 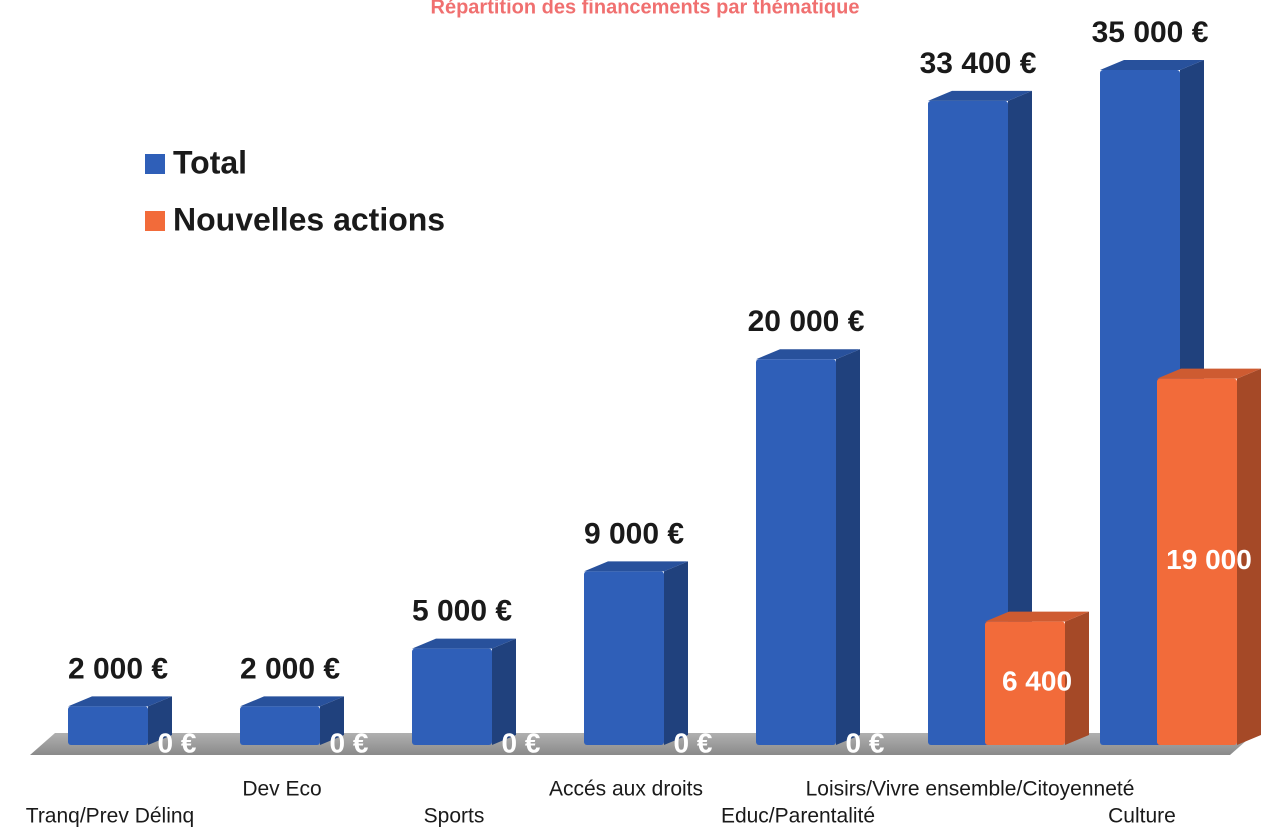 What do you see at coordinates (309, 219) in the screenshot?
I see `legend-label: Nouvelles actions` at bounding box center [309, 219].